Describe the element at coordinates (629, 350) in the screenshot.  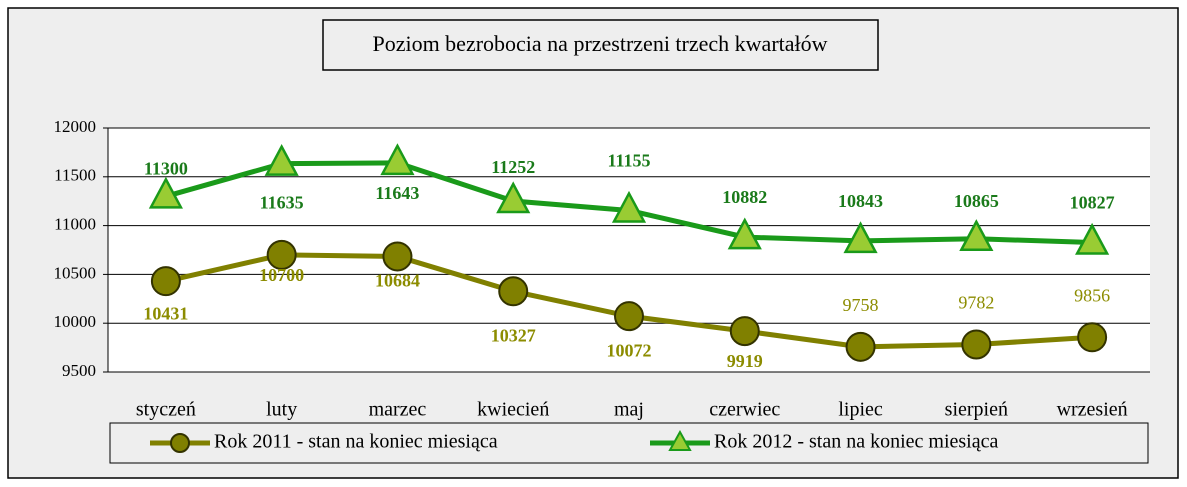
I see `data-label: 10072` at that location.